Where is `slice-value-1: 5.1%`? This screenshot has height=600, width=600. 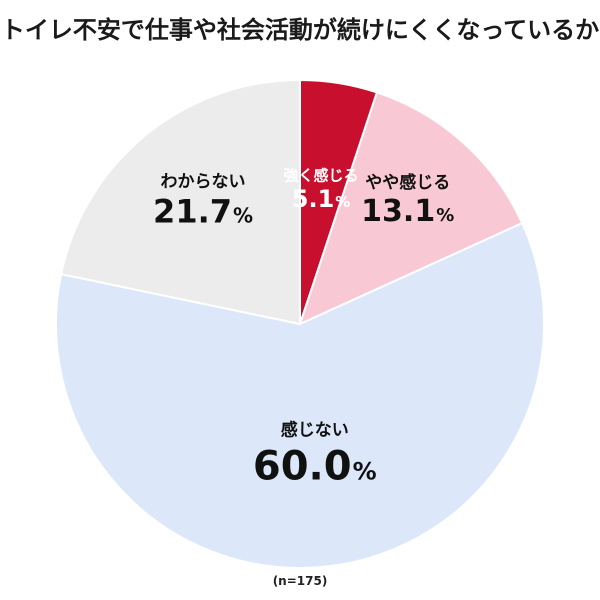 slice-value-1: 5.1% is located at coordinates (321, 199).